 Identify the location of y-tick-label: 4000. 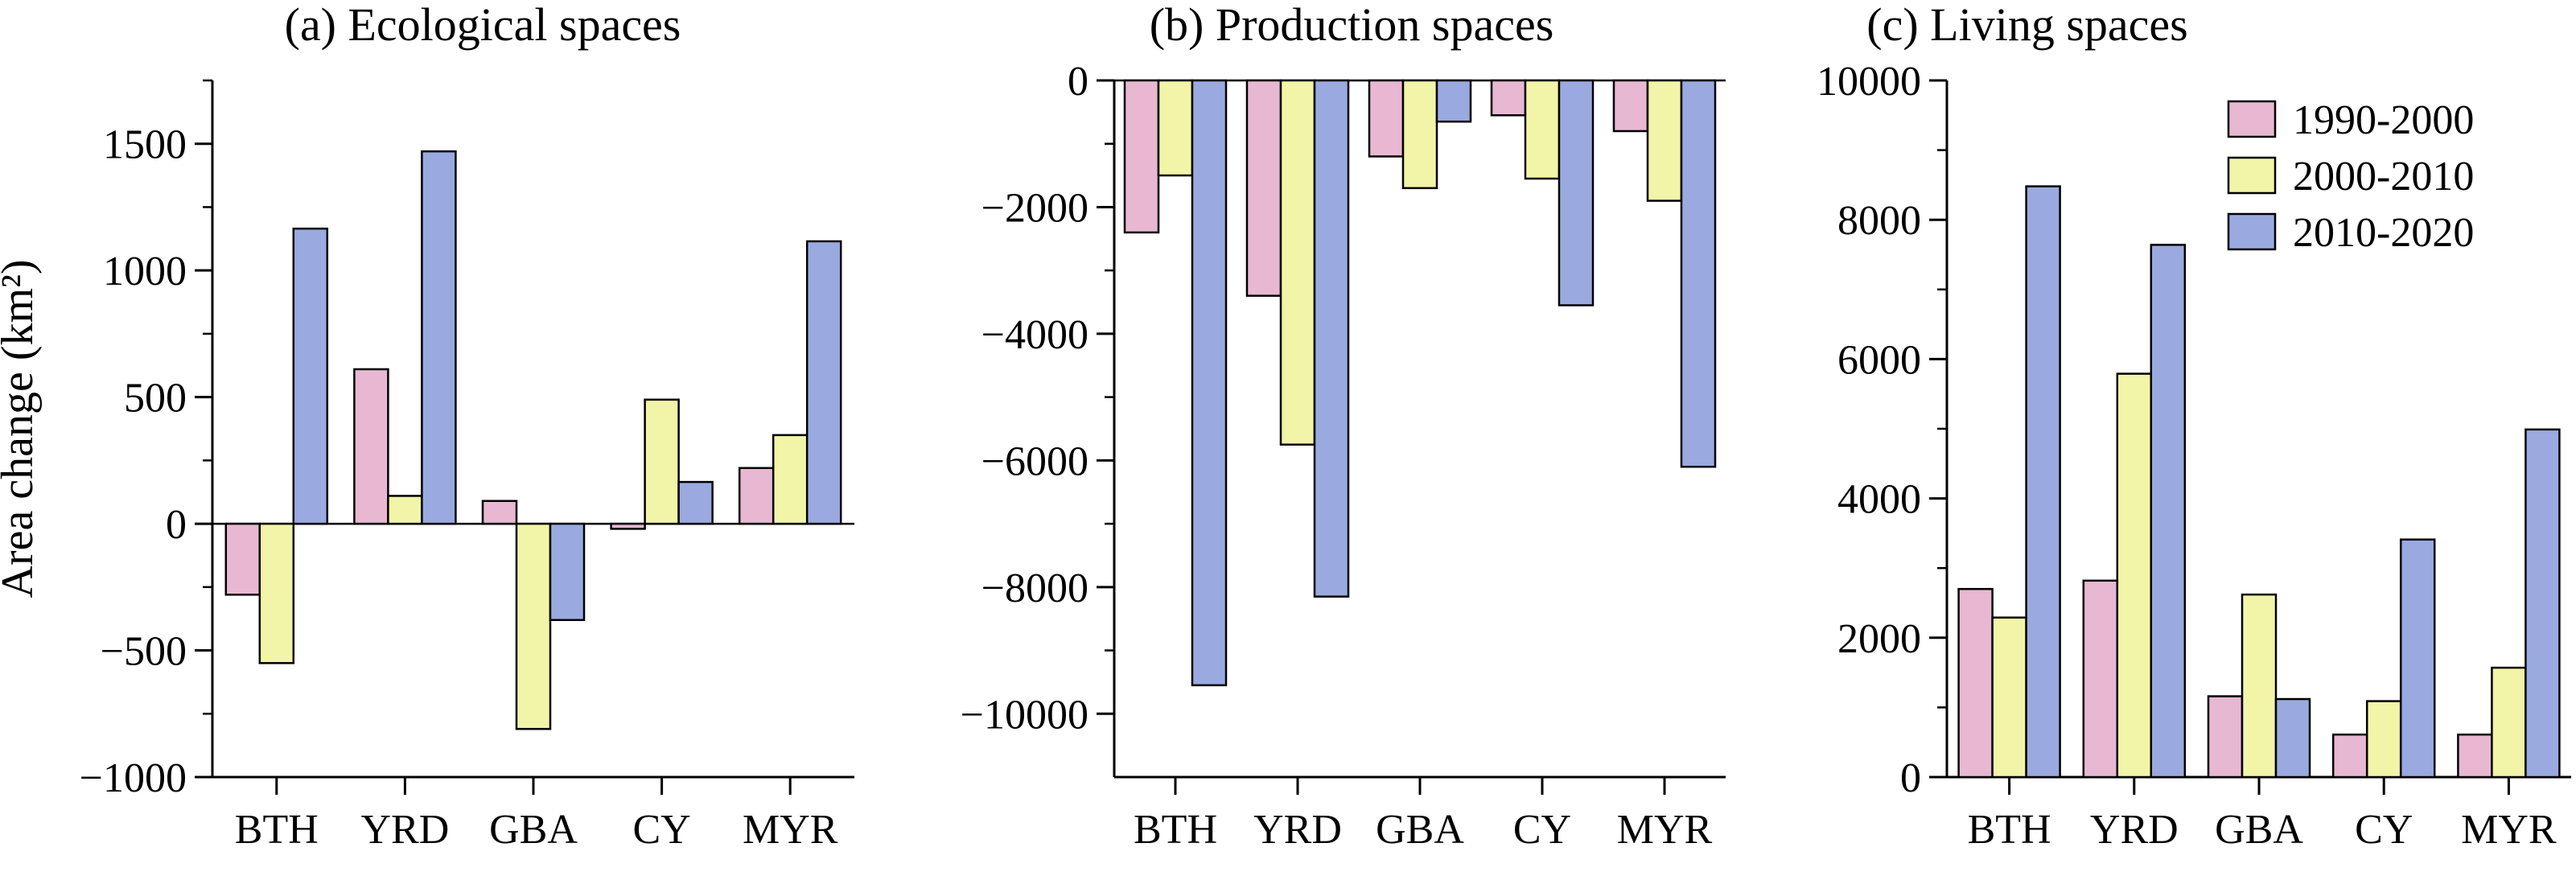
(1879, 500).